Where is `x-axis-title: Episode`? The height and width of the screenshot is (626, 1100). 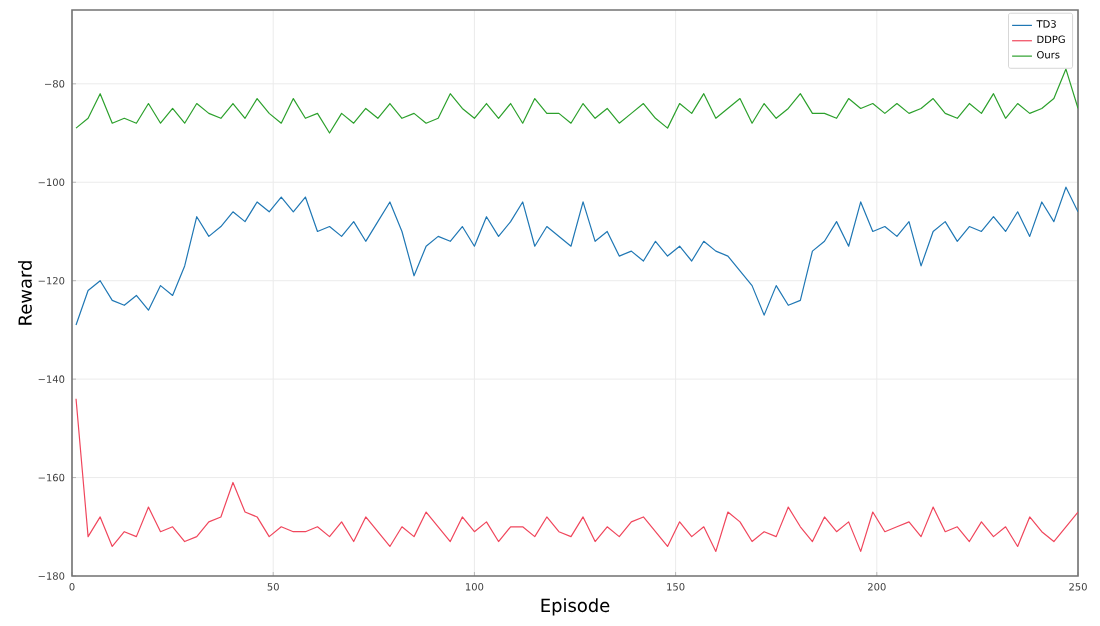
x-axis-title: Episode is located at coordinates (575, 607).